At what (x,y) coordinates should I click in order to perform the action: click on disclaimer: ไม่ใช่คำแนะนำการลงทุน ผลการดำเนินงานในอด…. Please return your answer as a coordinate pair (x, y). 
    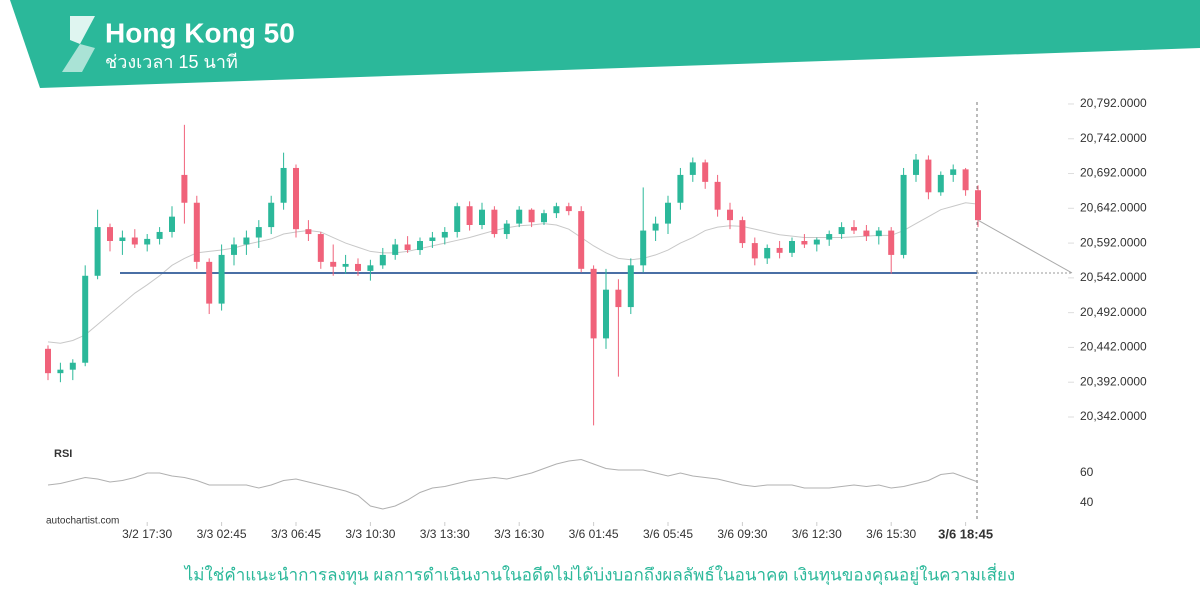
    Looking at the image, I should click on (599, 573).